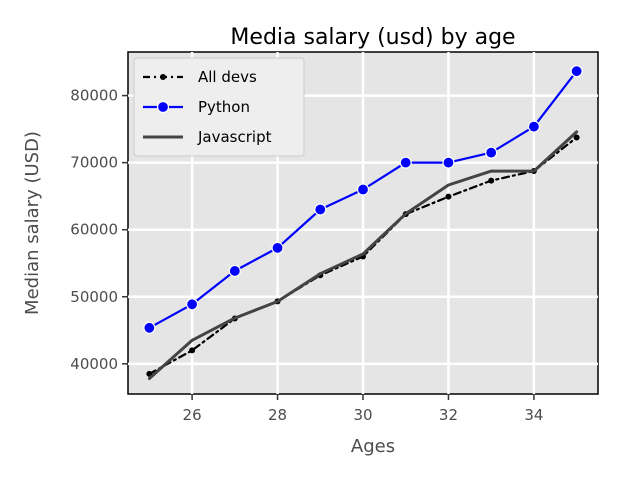 This screenshot has height=480, width=640. What do you see at coordinates (362, 415) in the screenshot?
I see `x-tick-label: 30` at bounding box center [362, 415].